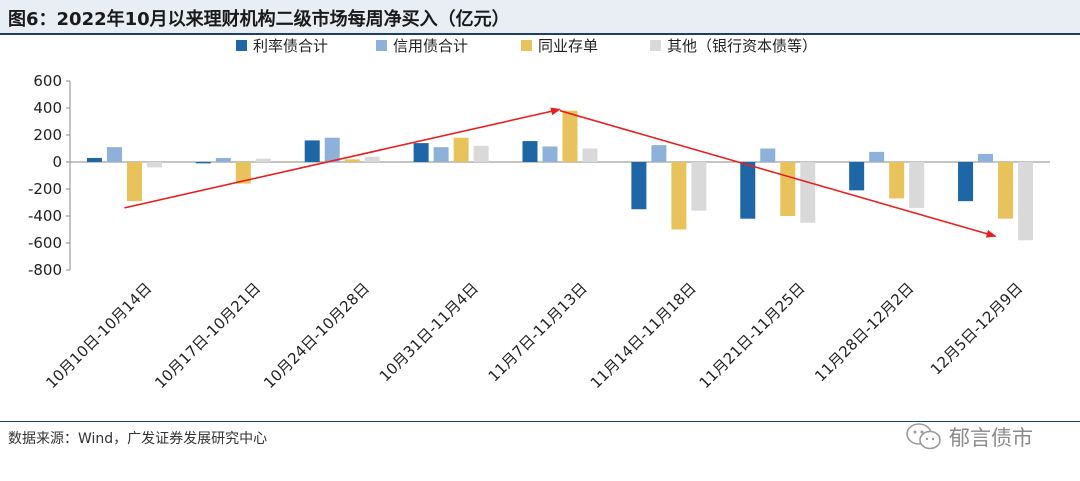  Describe the element at coordinates (643, 335) in the screenshot. I see `x-tick-label: 11月14日-11月18日` at that location.